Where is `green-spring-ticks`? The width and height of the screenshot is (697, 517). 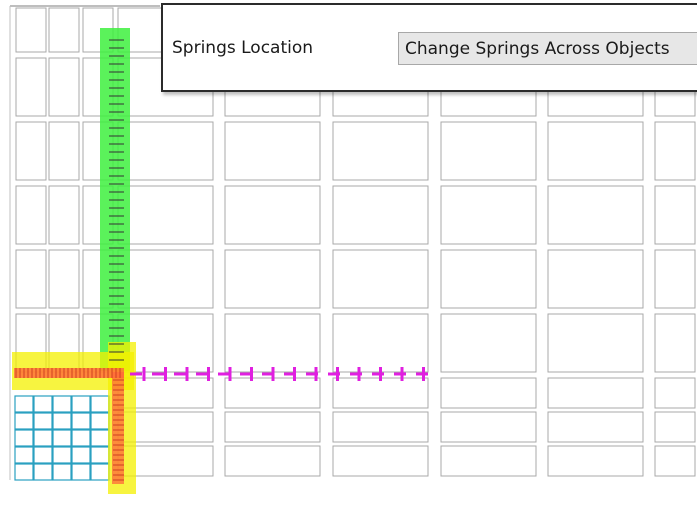 green-spring-ticks is located at coordinates (116, 200).